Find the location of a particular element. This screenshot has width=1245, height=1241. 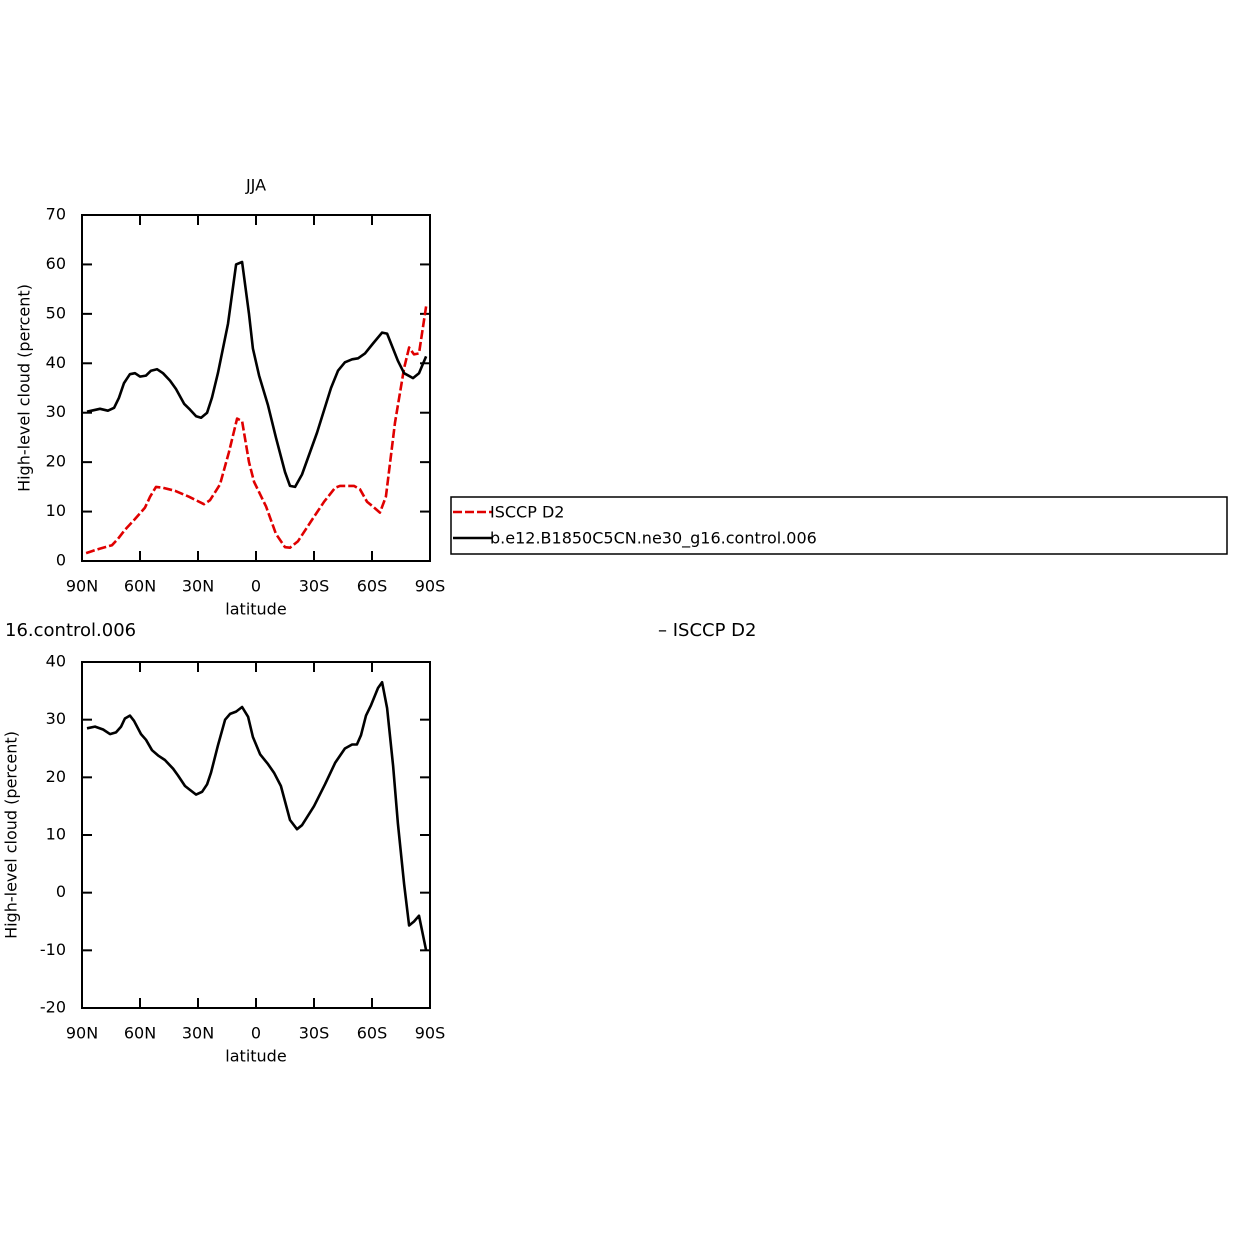

legend-box is located at coordinates (839, 525).